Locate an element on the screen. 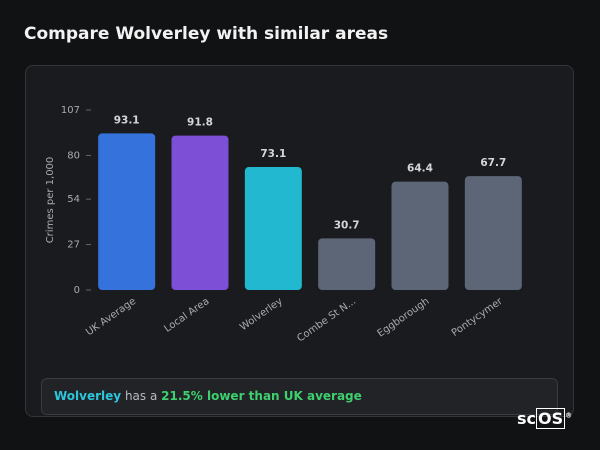 Image resolution: width=600 pixels, height=450 pixels. value-label: 73.1 is located at coordinates (273, 154).